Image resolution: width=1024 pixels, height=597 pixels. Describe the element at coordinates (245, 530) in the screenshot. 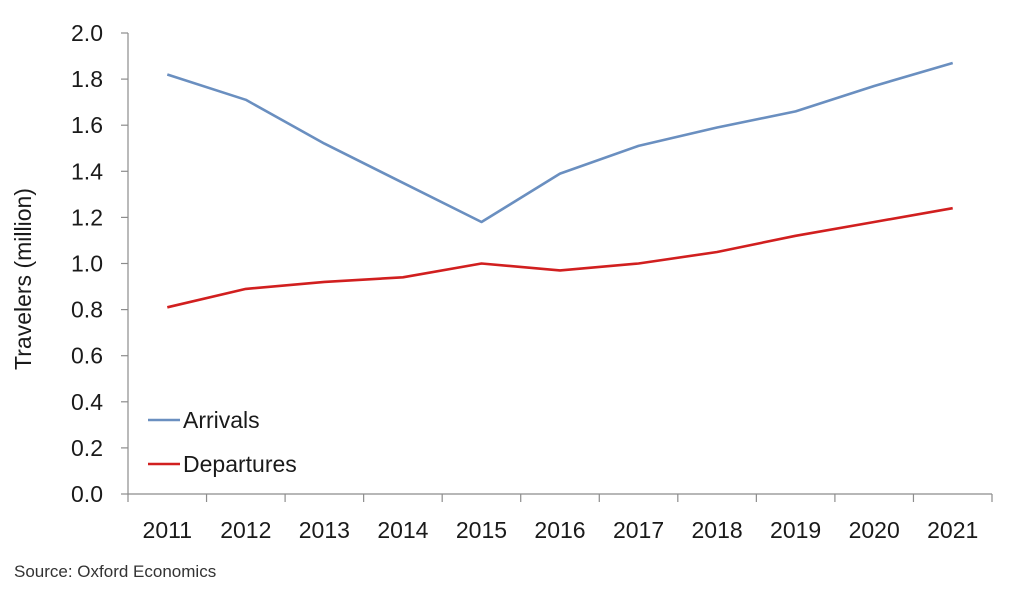

I see `x-tick-label: 2012` at that location.